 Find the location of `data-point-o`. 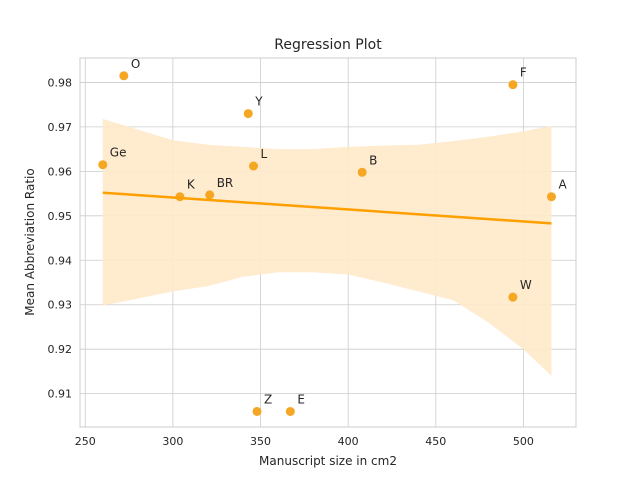

data-point-o is located at coordinates (124, 76).